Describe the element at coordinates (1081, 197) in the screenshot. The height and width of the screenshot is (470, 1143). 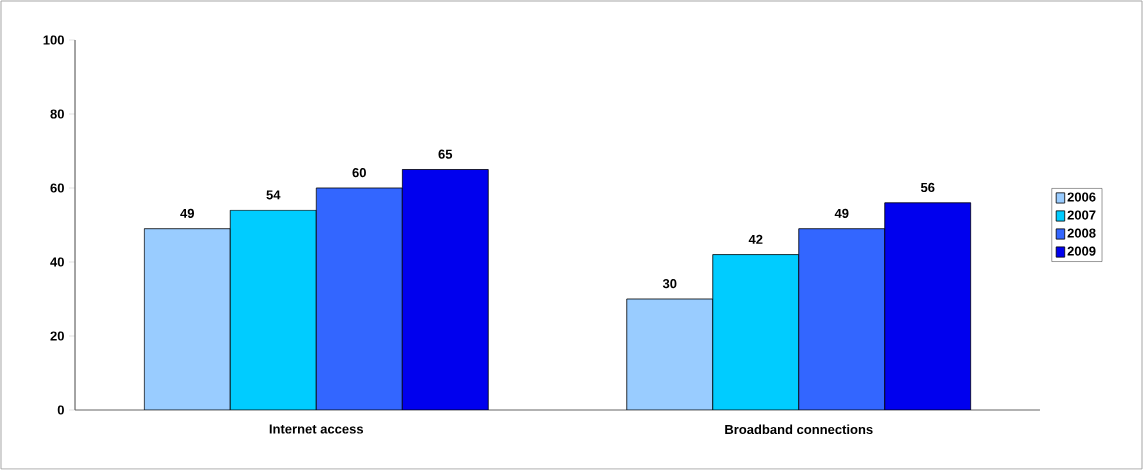
I see `legend-label: 2006` at that location.